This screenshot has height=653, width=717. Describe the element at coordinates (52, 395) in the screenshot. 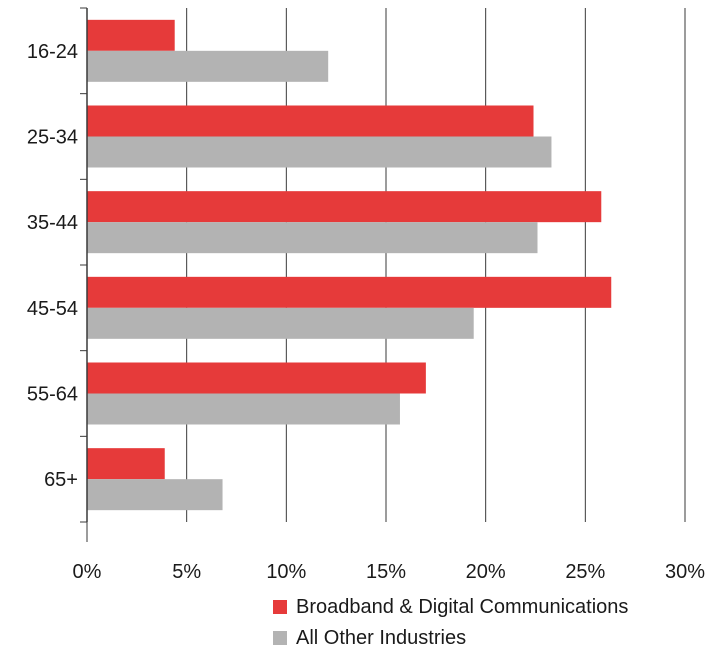

I see `category-label: 55-64` at that location.